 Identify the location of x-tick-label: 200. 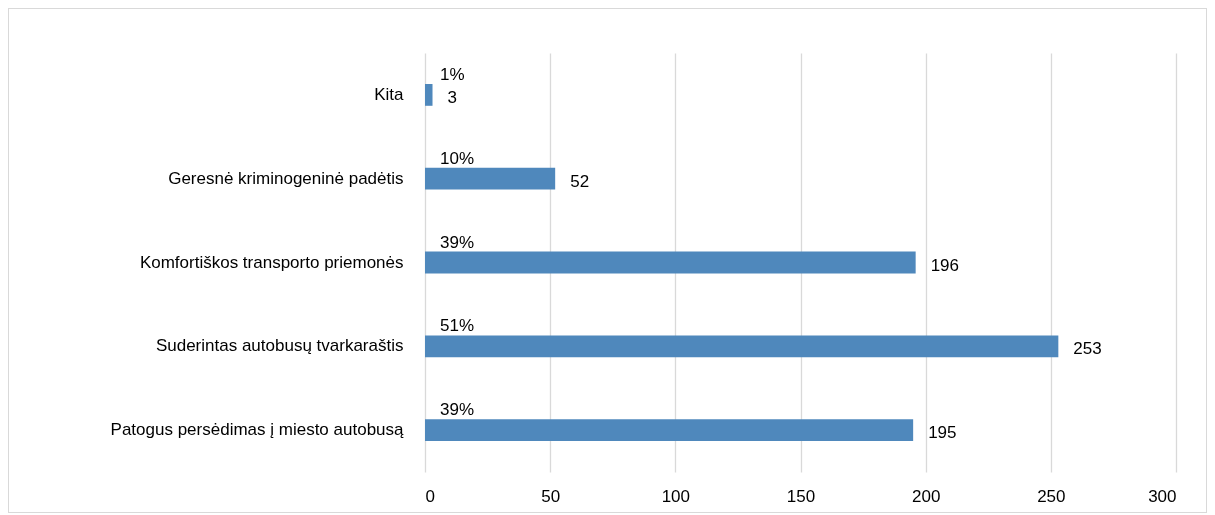
(926, 496).